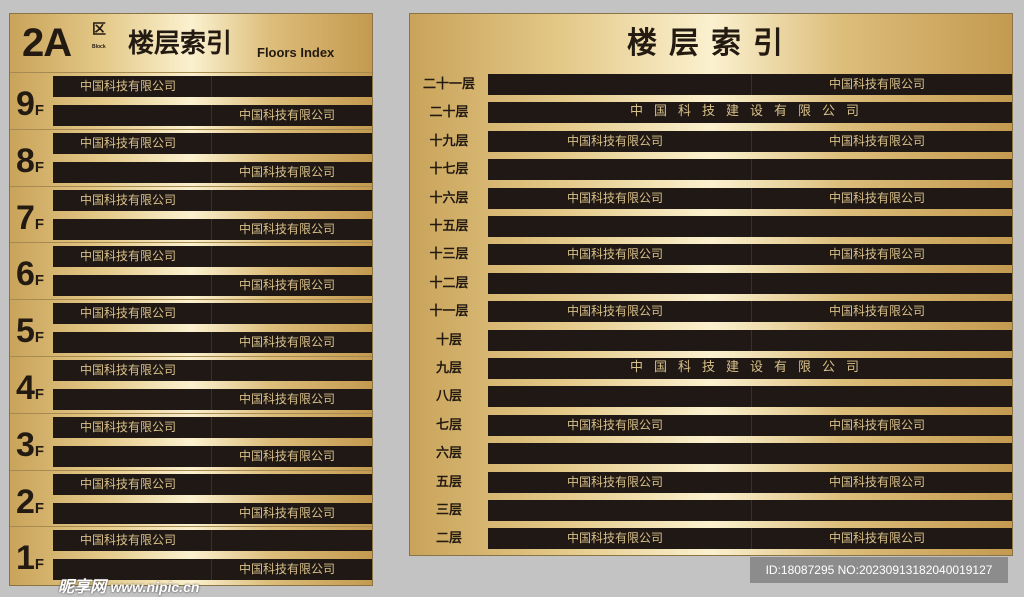  Describe the element at coordinates (191, 157) in the screenshot. I see `floor-block: 8F 中国科技有限公司 中国科技有限公司` at that location.